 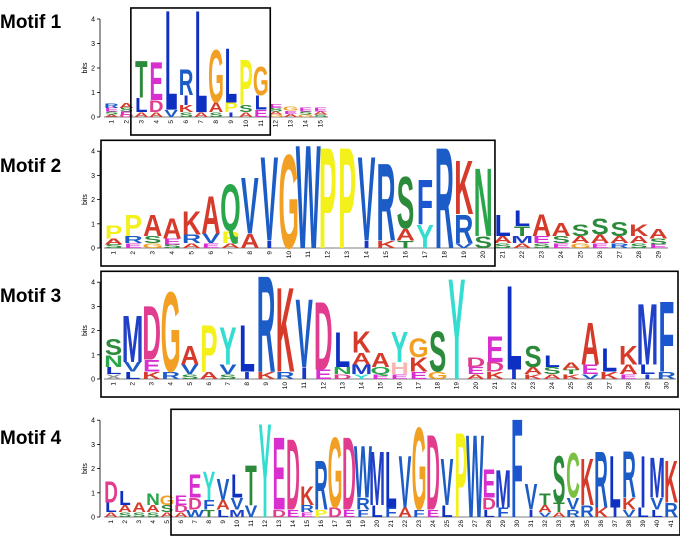 What do you see at coordinates (93, 493) in the screenshot?
I see `y-tick-label: 1` at bounding box center [93, 493].